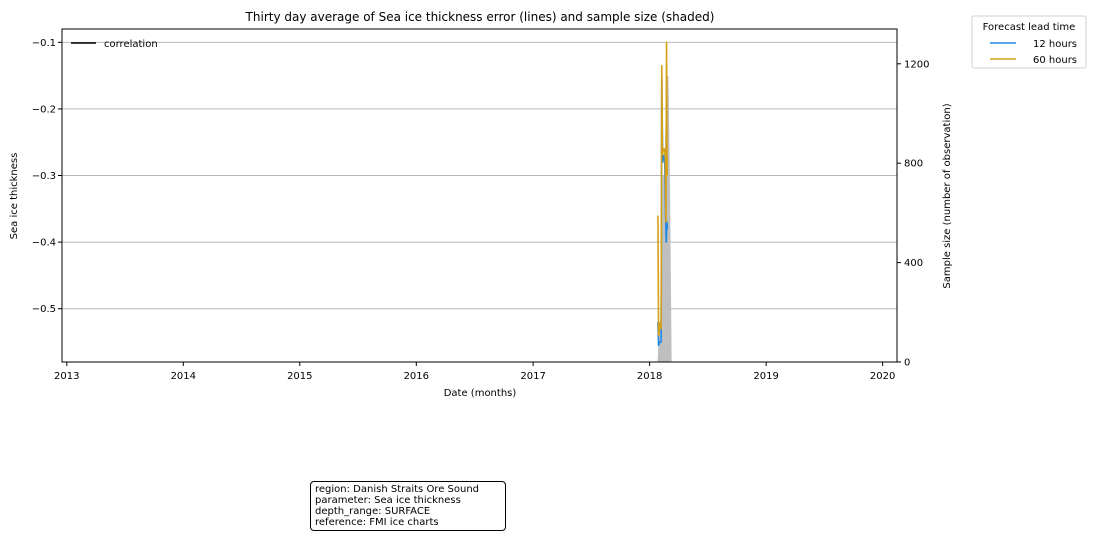 Image resolution: width=1094 pixels, height=540 pixels. I want to click on sample-size-shade, so click(664, 219).